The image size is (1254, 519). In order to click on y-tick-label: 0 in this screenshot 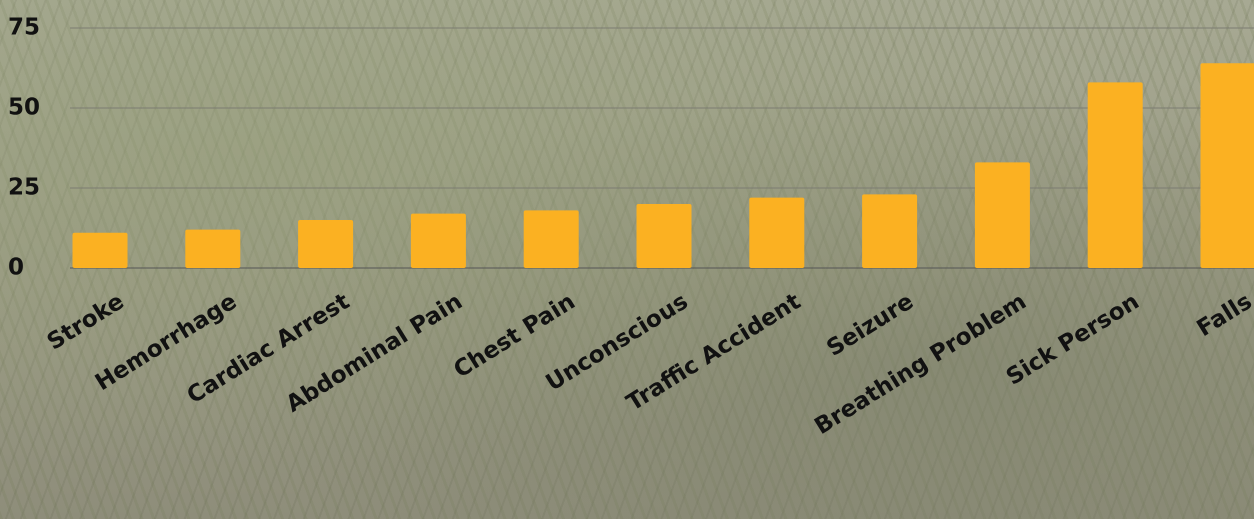, I will do `click(16, 268)`.